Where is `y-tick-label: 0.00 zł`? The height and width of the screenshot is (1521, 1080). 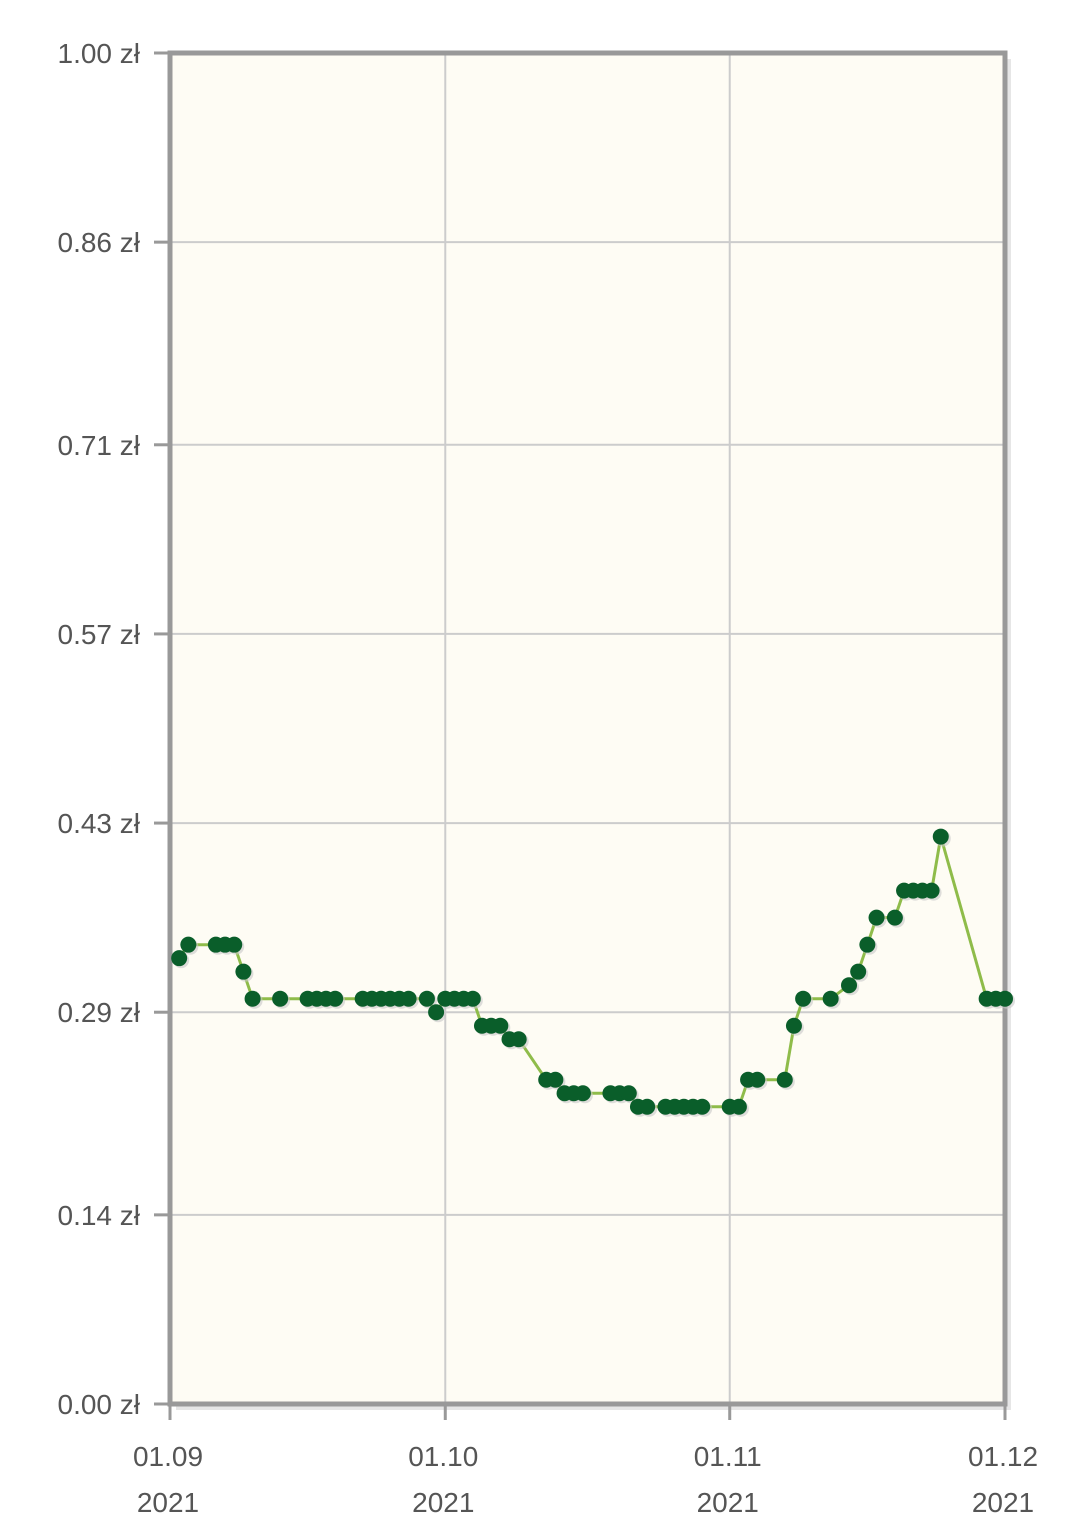 y-tick-label: 0.00 zł is located at coordinates (99, 1404).